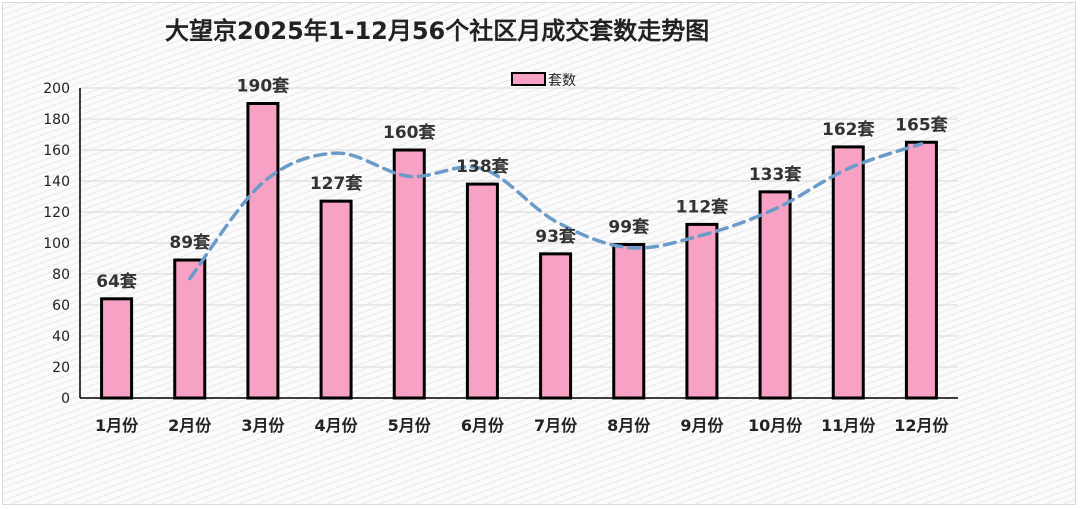 The width and height of the screenshot is (1080, 509). What do you see at coordinates (336, 299) in the screenshot?
I see `bar-4月份` at bounding box center [336, 299].